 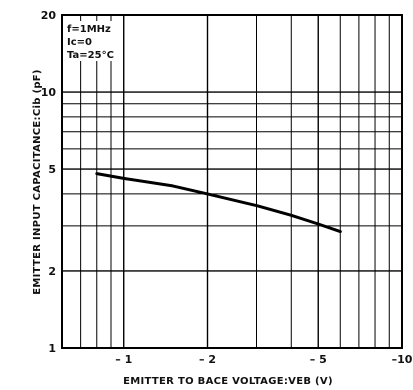 What do you see at coordinates (52, 169) in the screenshot?
I see `y-tick-label: 5` at bounding box center [52, 169].